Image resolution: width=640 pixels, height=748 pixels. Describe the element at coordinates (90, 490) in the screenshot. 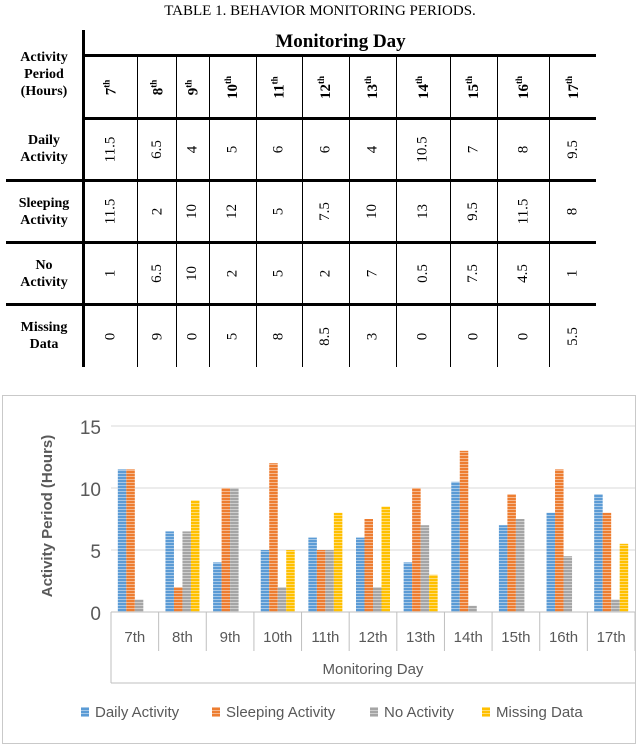

I see `y-tick-label: 10` at that location.